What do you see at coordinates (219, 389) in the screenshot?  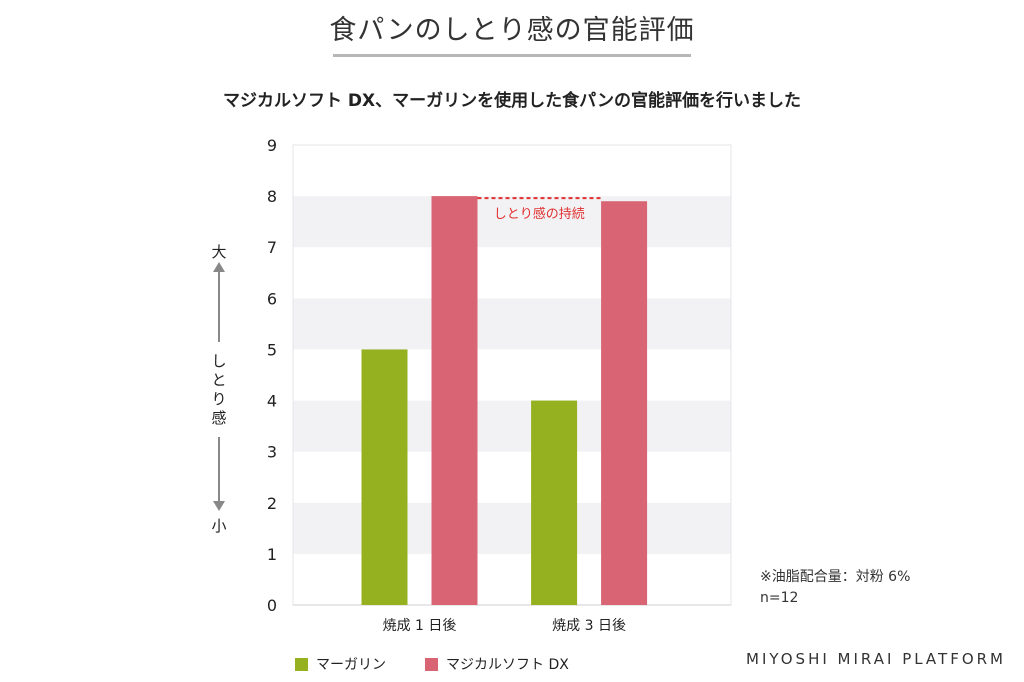 I see `axis-note-moistness: しとり感` at bounding box center [219, 389].